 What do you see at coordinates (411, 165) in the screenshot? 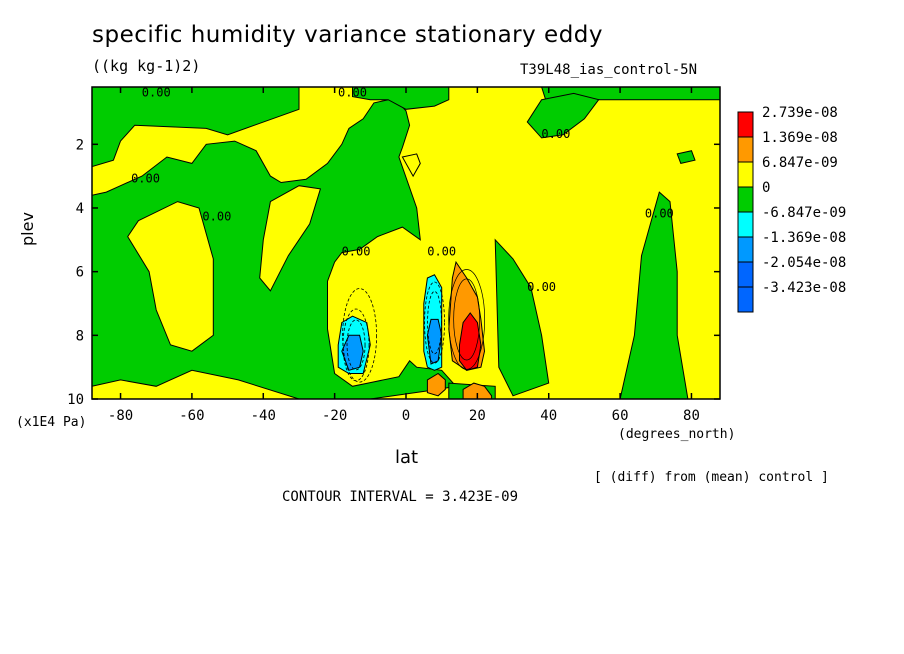
I see `region-yellow-hole-eq` at bounding box center [411, 165].